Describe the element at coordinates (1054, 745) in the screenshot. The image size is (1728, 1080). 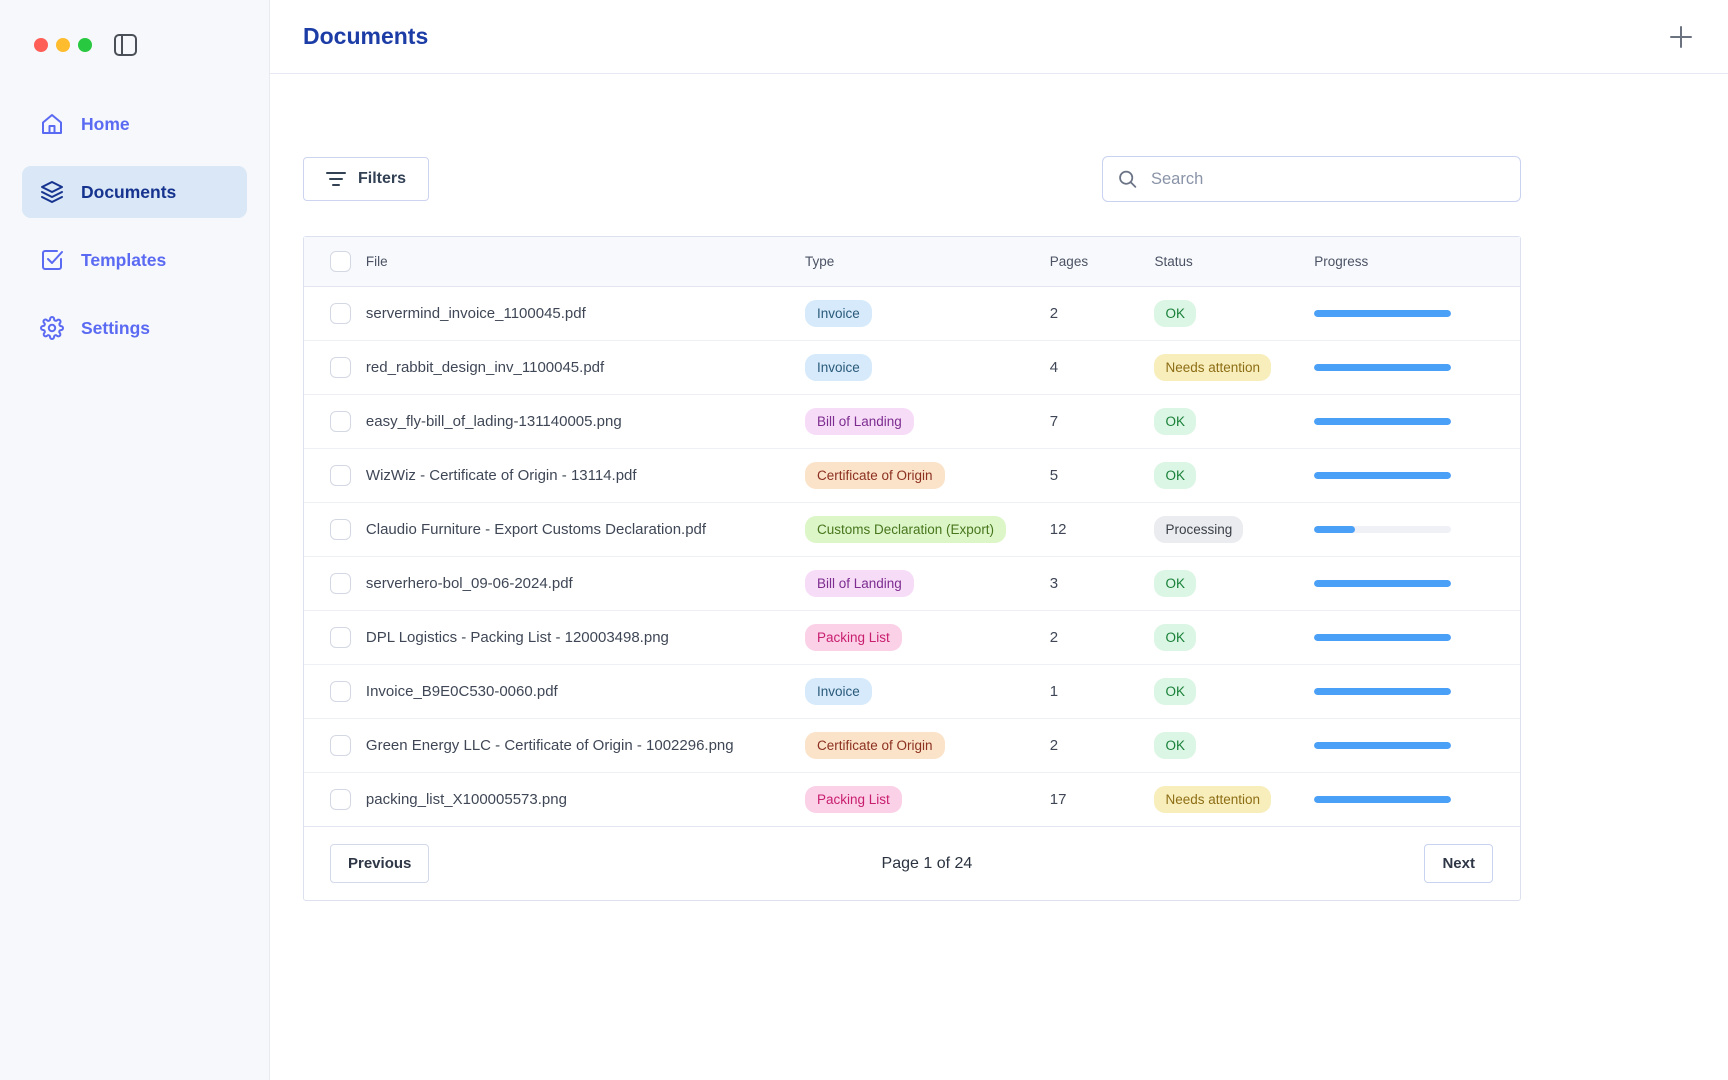
I see `pages-count: 2` at that location.